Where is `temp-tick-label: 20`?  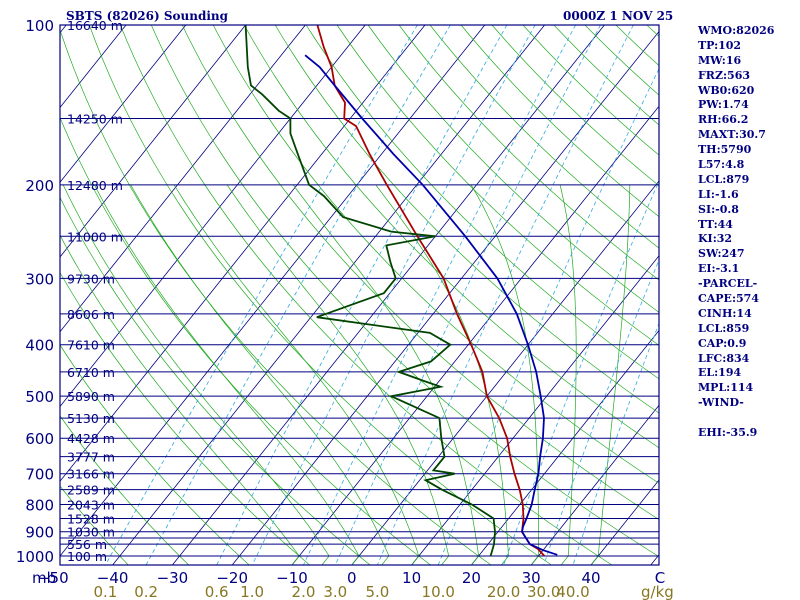 temp-tick-label: 20 is located at coordinates (471, 578).